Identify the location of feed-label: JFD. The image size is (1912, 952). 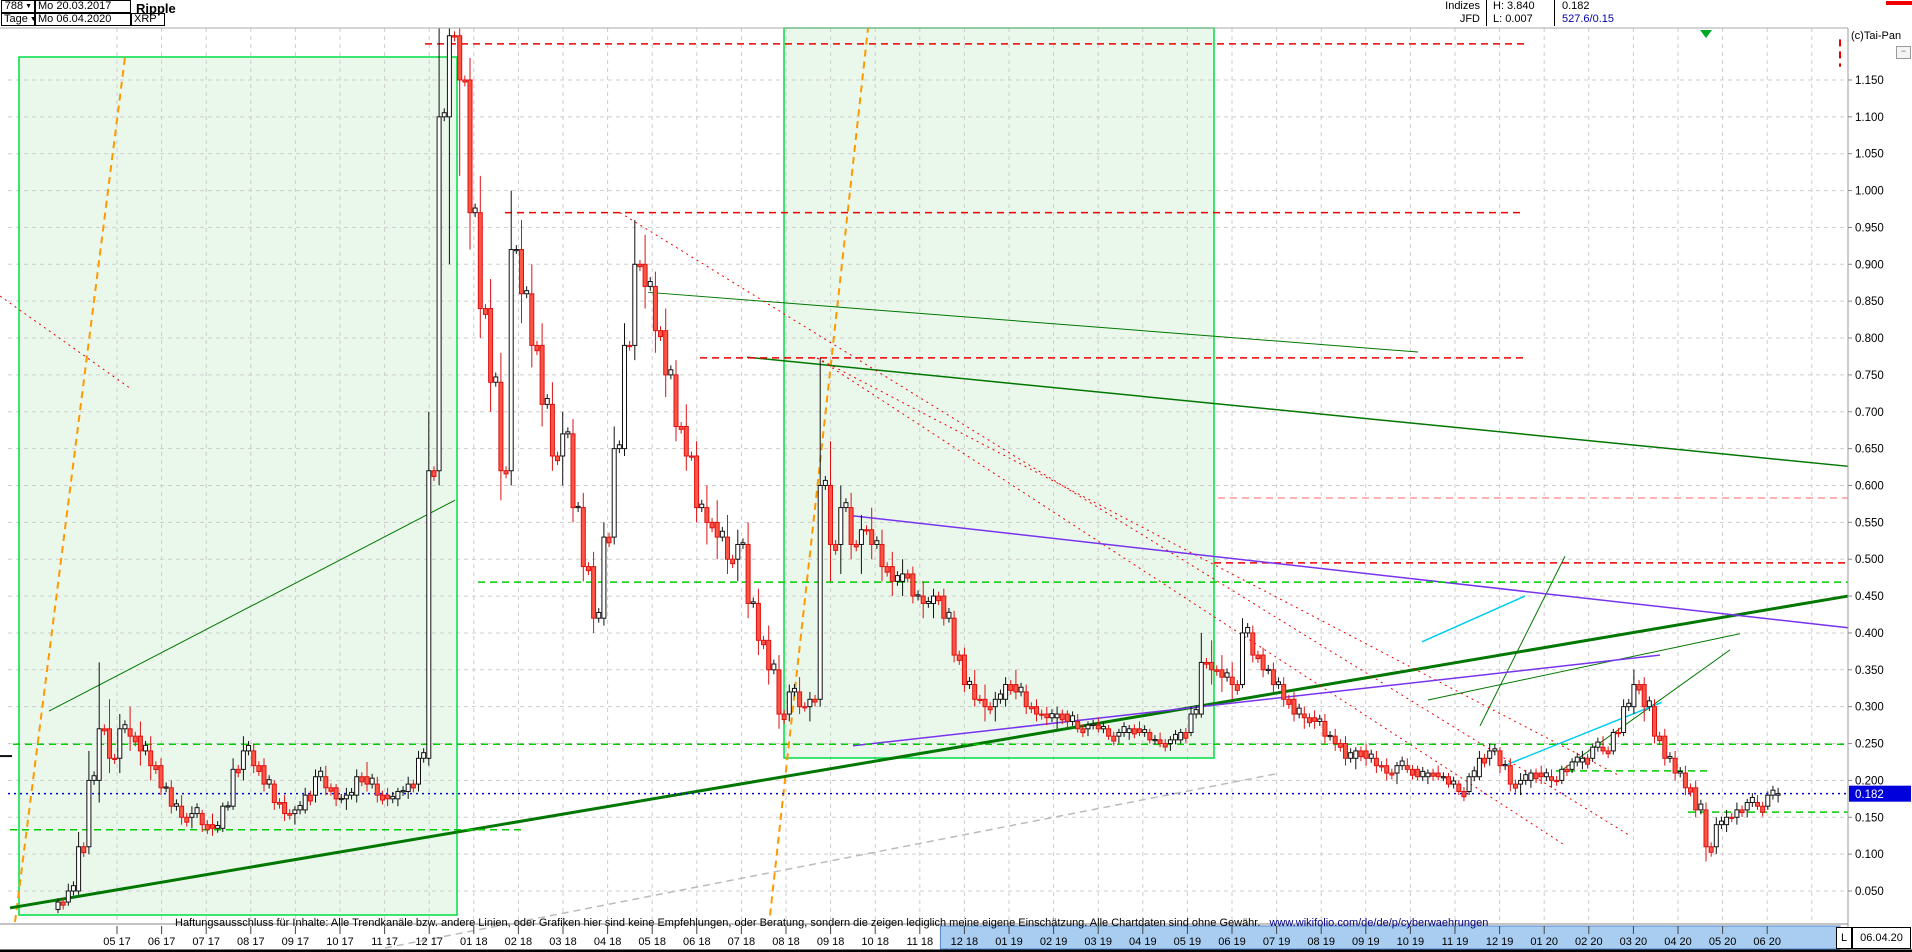
(1458, 19).